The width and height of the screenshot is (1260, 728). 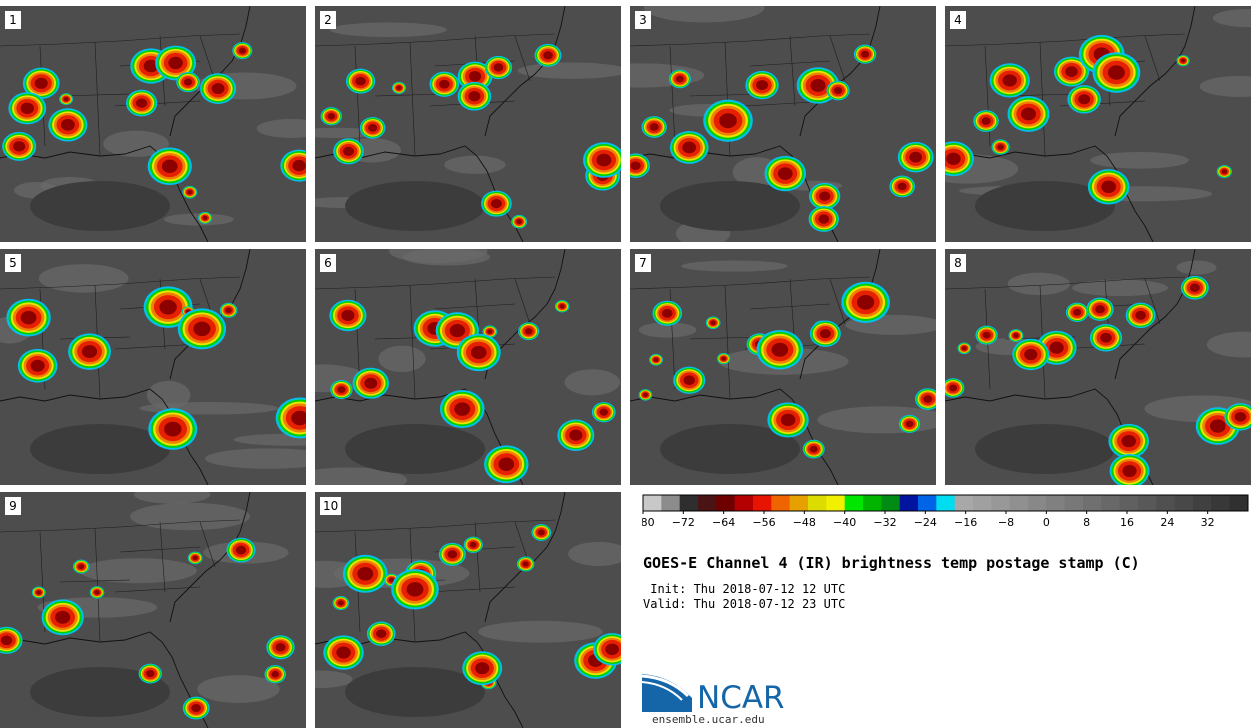 What do you see at coordinates (125, 610) in the screenshot?
I see `coastline` at bounding box center [125, 610].